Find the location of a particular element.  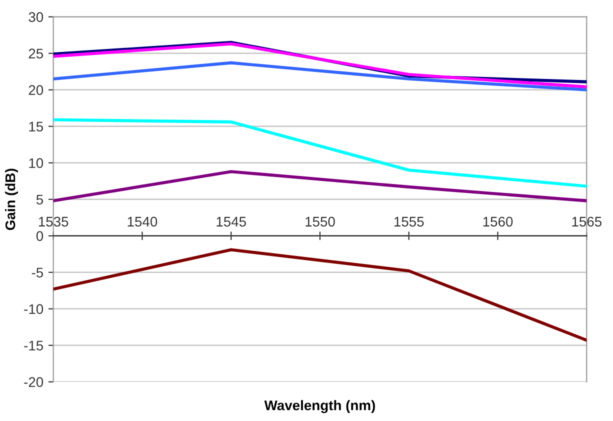

x-axis-title: Wavelength (nm) is located at coordinates (319, 407).